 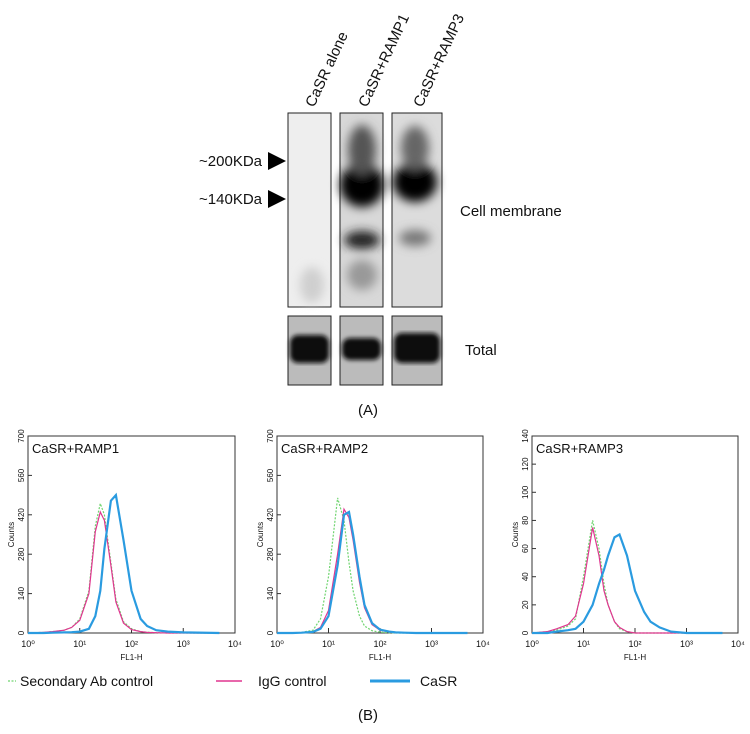 What do you see at coordinates (231, 161) in the screenshot?
I see `marker-label: ~200KDa` at bounding box center [231, 161].